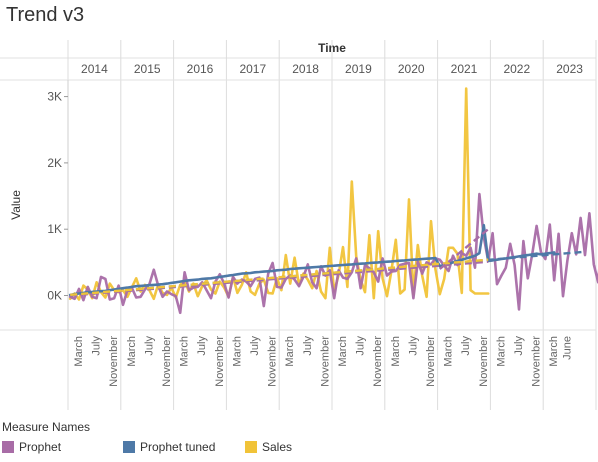 This screenshot has height=462, width=598. I want to click on y-tick-label: 0K, so click(54, 296).